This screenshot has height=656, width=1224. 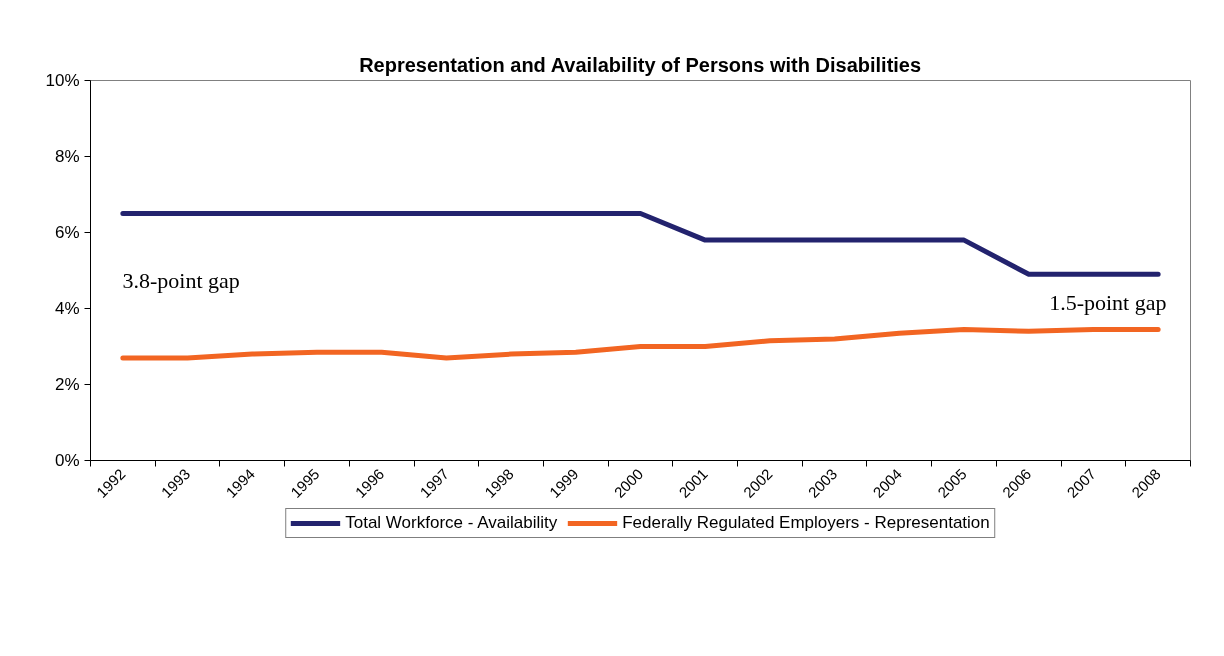 I want to click on legend-label: Total Workforce - Availability, so click(x=451, y=523).